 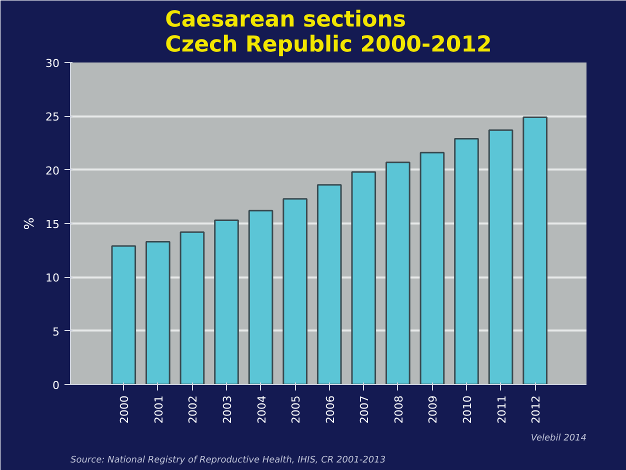 What do you see at coordinates (433, 409) in the screenshot?
I see `x-tick-label: 2009` at bounding box center [433, 409].